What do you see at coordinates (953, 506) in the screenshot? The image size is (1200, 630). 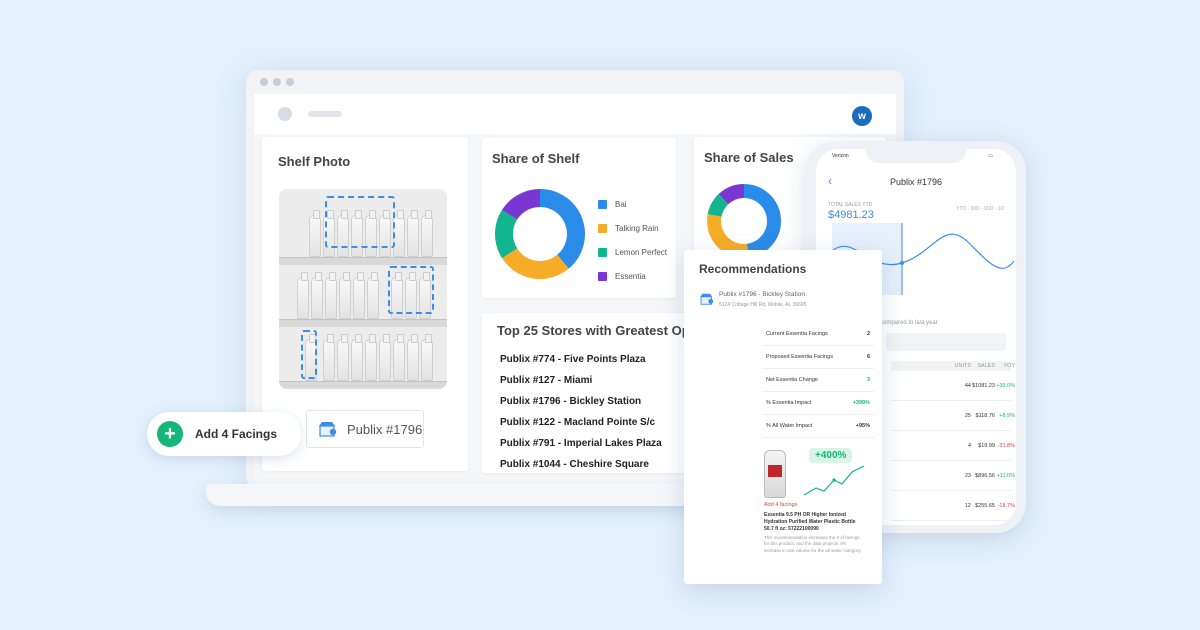 I see `table-row: 12 $255.65 -18.7%` at bounding box center [953, 506].